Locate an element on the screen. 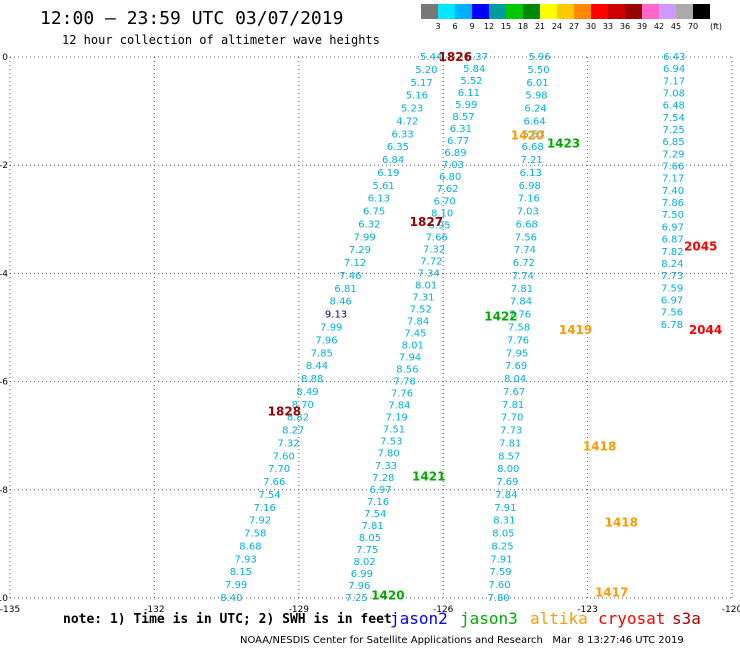  wave-height-value: 5.98 is located at coordinates (536, 96).